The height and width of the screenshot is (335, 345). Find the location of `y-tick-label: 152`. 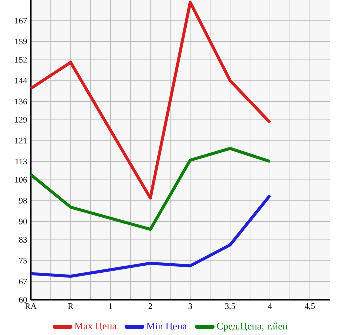

y-tick-label: 152 is located at coordinates (21, 60).